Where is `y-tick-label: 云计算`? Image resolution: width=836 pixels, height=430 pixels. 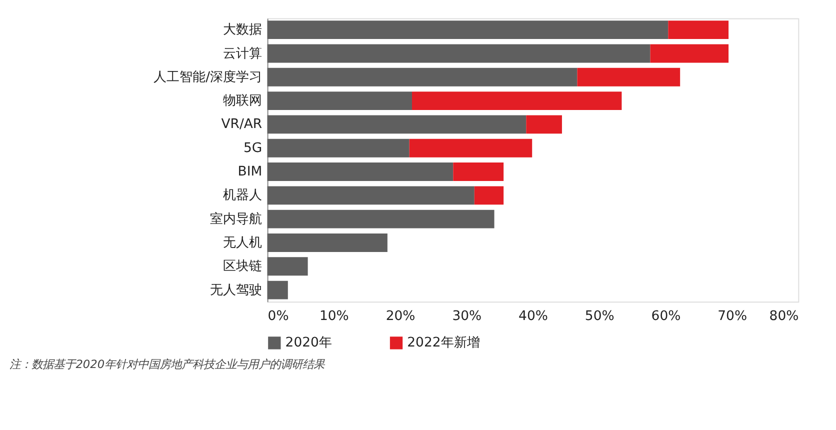 y-tick-label: 云计算 is located at coordinates (242, 54).